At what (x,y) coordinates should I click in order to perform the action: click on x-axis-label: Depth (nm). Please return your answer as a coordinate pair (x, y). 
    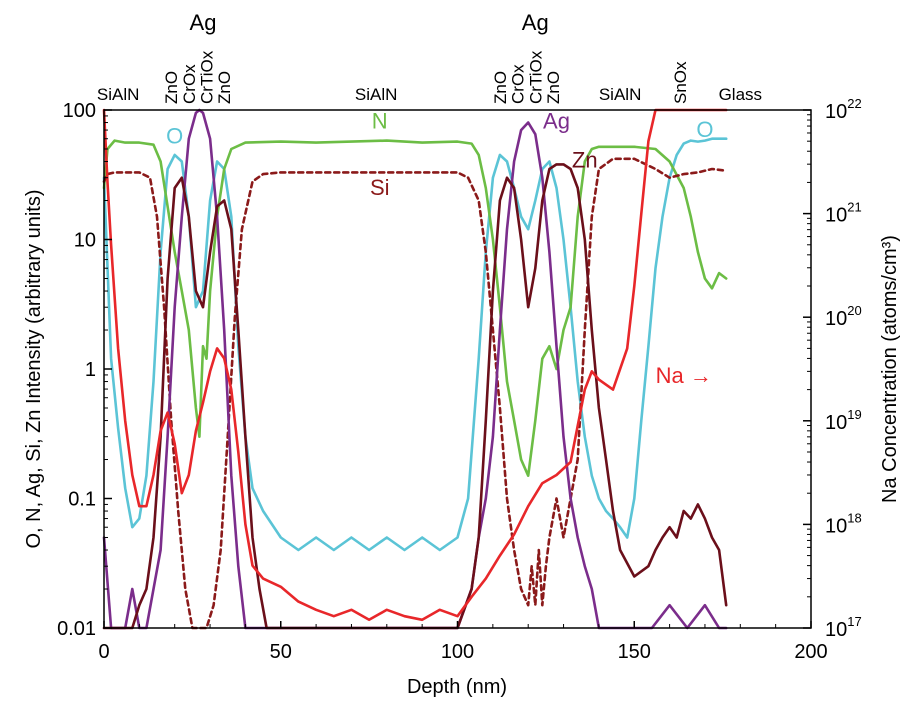
    Looking at the image, I should click on (457, 687).